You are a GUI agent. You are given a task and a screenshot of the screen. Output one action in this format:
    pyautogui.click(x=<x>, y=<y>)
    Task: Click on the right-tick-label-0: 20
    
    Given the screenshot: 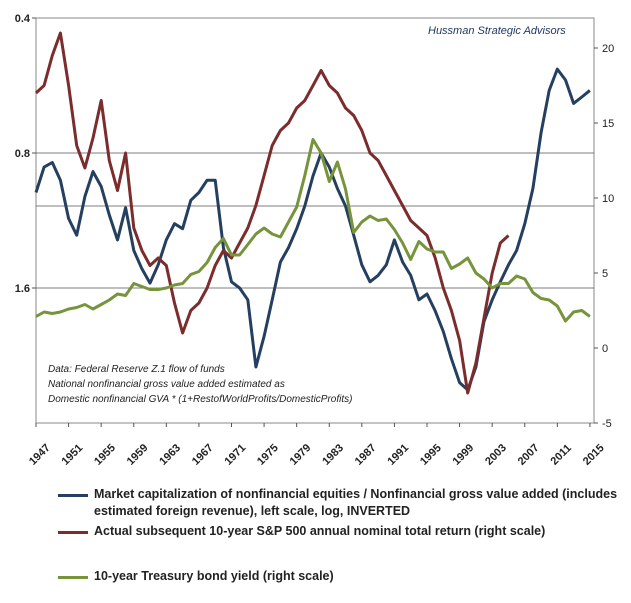 What is the action you would take?
    pyautogui.click(x=608, y=49)
    